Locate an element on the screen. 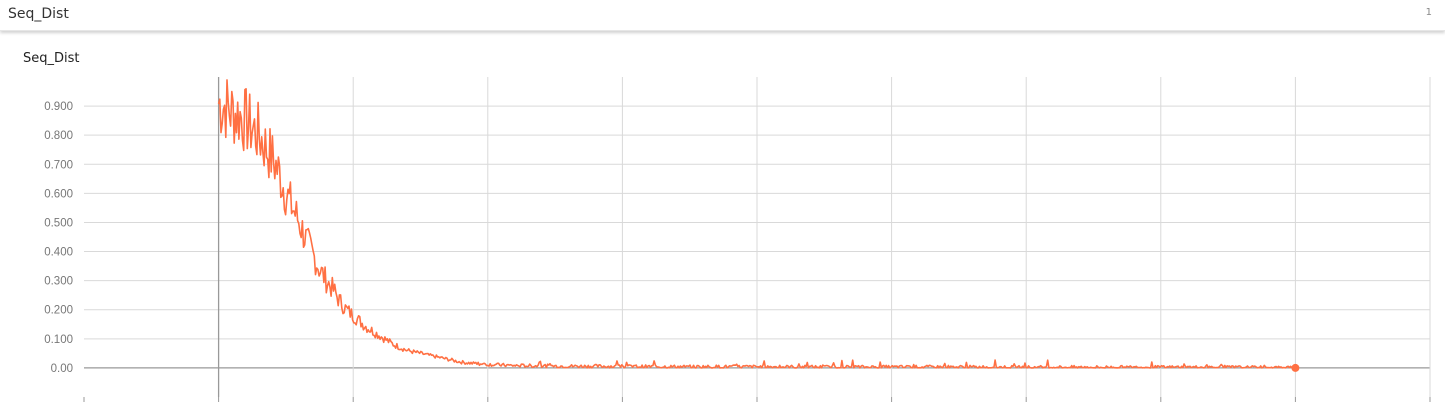 The width and height of the screenshot is (1445, 410). header-title: Seq_Dist is located at coordinates (38, 14).